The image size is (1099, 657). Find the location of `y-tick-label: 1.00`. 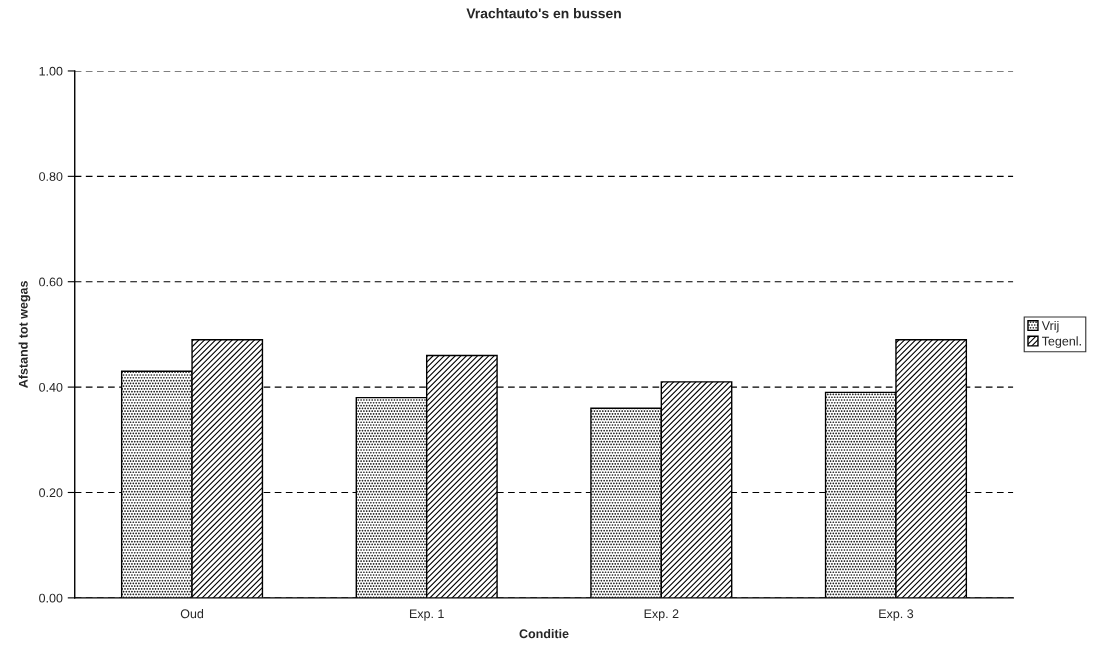

y-tick-label: 1.00 is located at coordinates (51, 71).